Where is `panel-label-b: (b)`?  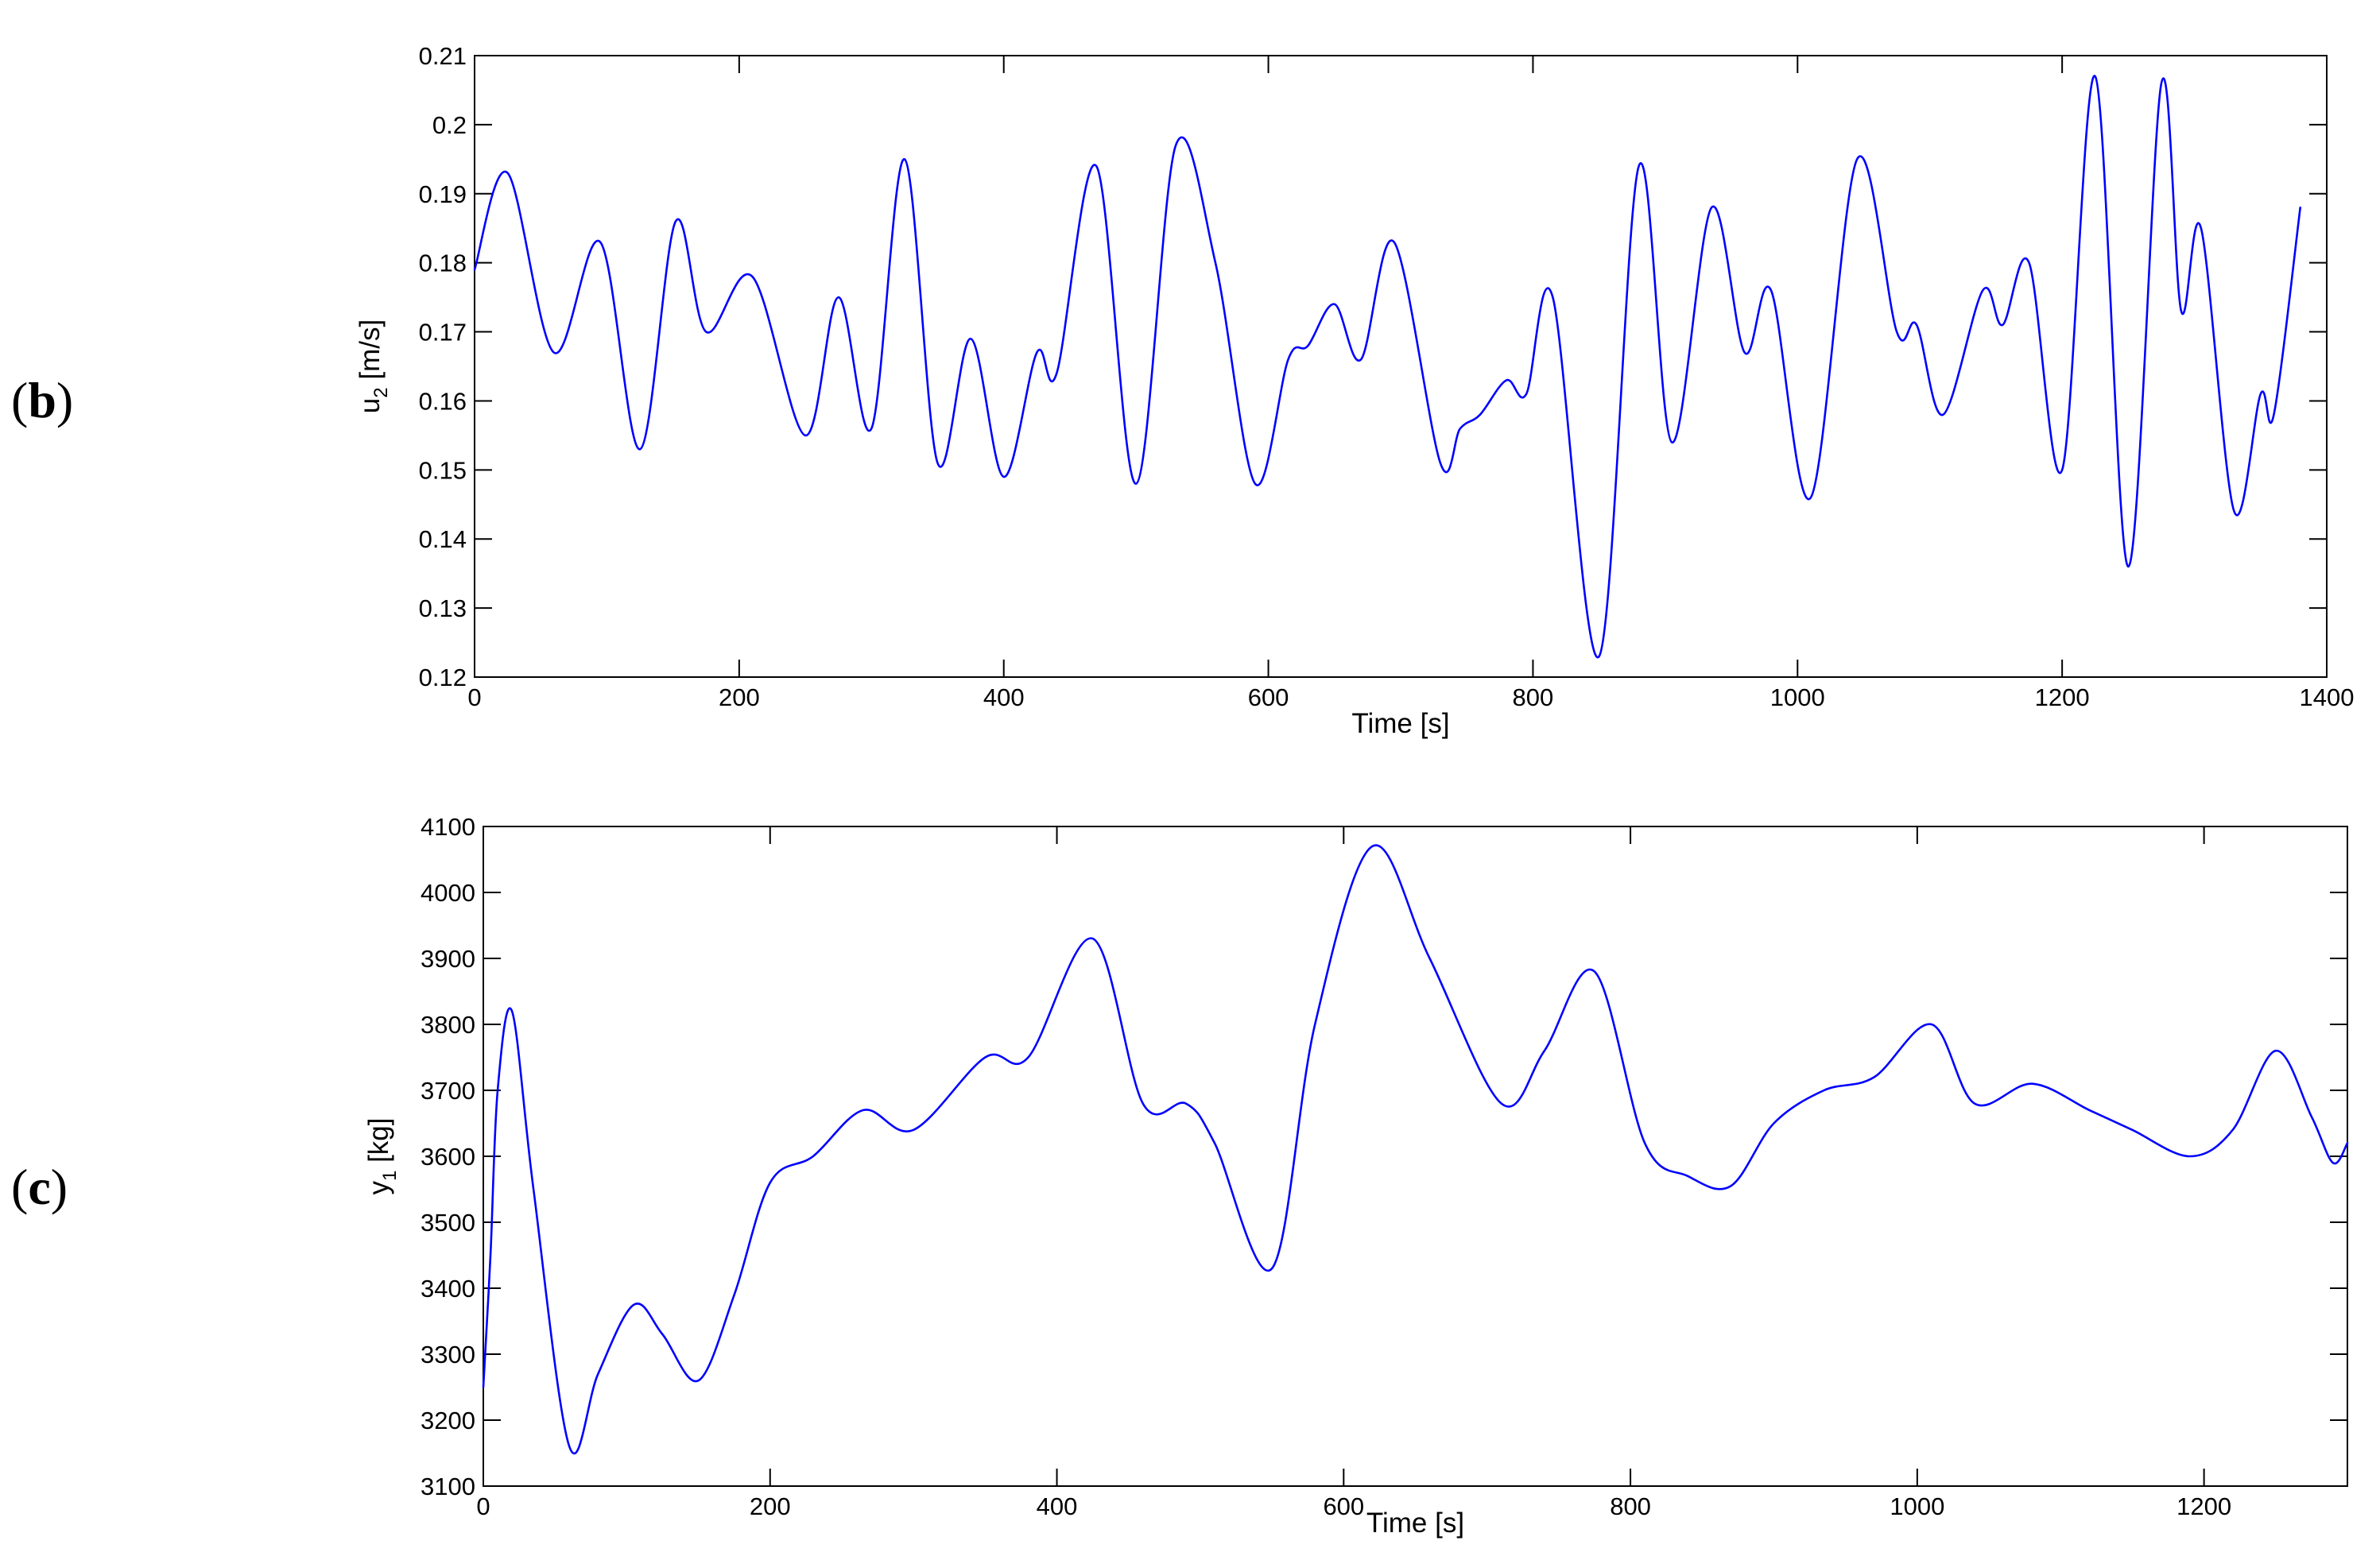 panel-label-b: (b) is located at coordinates (42, 400).